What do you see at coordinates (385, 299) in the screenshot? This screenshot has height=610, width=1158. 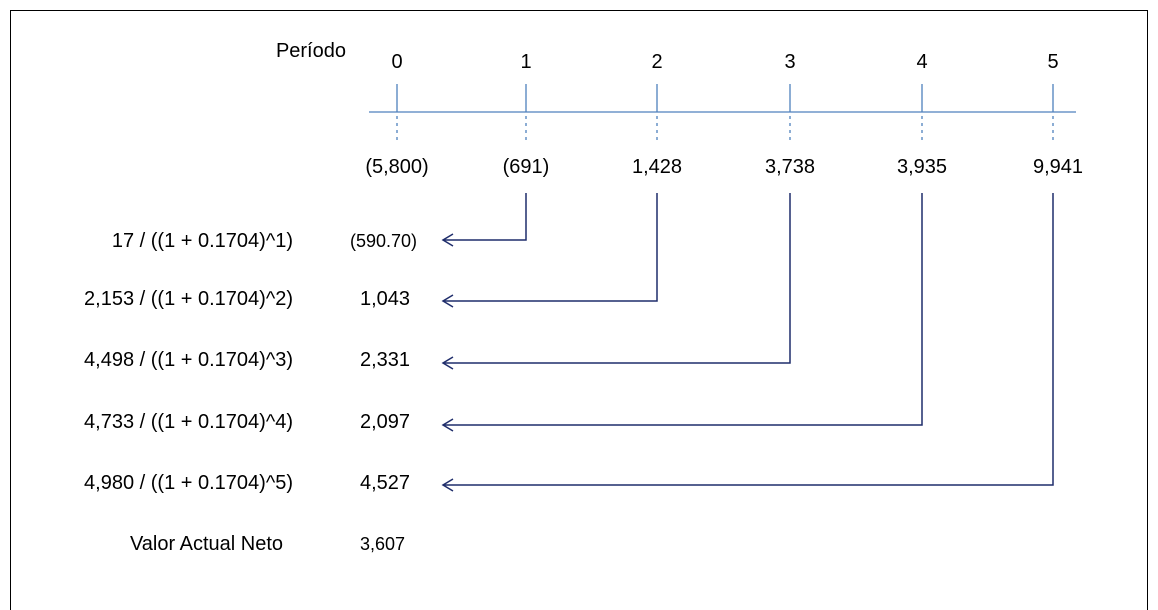 I see `present-value: 1,043` at bounding box center [385, 299].